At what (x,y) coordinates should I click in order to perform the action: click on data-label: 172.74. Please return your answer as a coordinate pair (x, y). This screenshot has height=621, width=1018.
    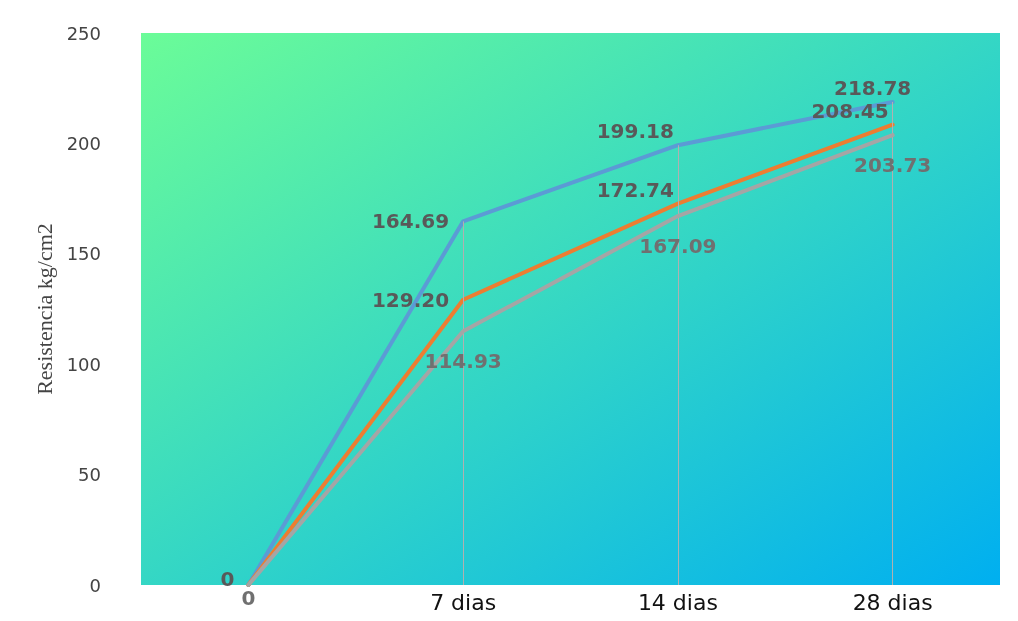
    Looking at the image, I should click on (635, 189).